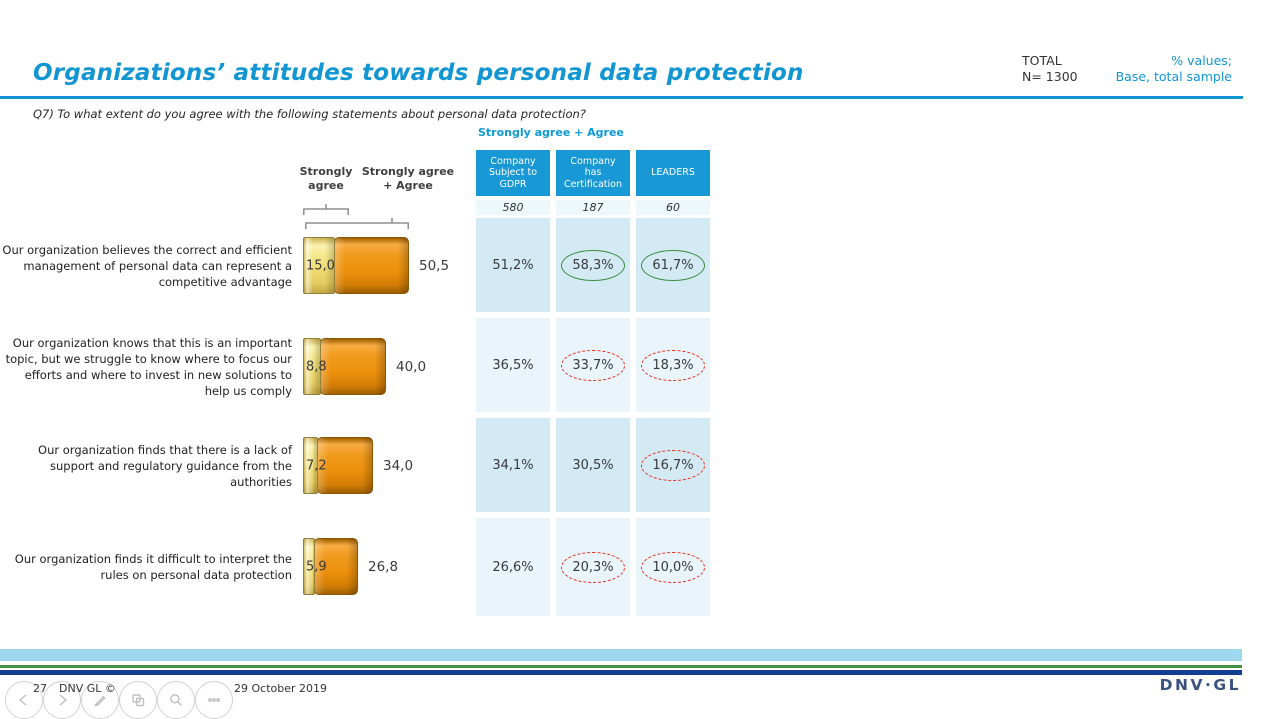  I want to click on table-cell: 36,5%, so click(513, 365).